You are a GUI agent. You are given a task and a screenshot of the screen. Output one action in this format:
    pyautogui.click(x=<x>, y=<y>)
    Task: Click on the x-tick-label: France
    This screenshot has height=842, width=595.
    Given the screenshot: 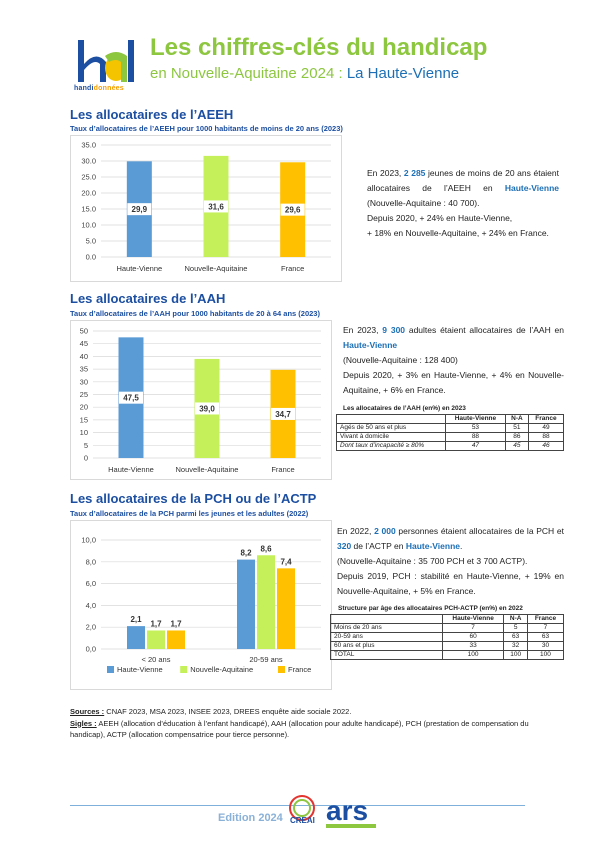 What is the action you would take?
    pyautogui.click(x=292, y=268)
    